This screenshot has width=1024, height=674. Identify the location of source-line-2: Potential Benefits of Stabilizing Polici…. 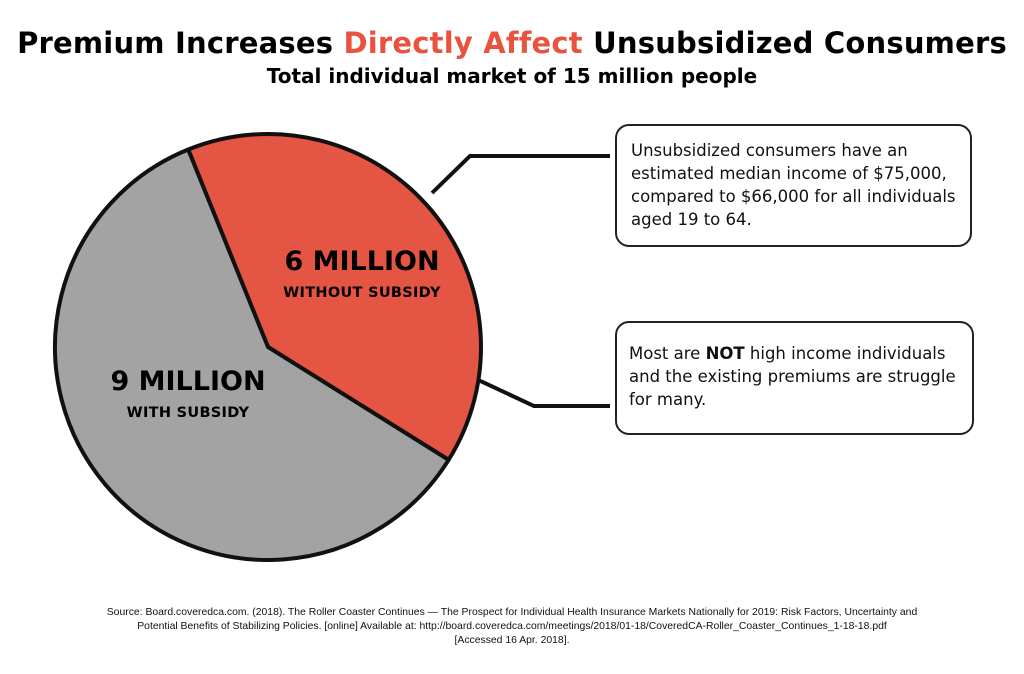
(512, 626).